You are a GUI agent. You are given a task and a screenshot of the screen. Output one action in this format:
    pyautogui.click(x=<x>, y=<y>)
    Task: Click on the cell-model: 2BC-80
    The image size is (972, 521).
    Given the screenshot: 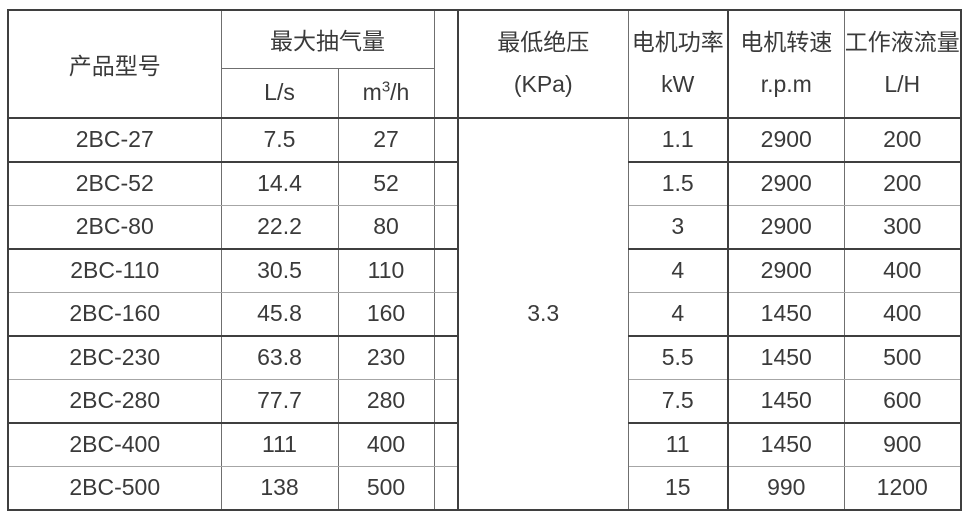 What is the action you would take?
    pyautogui.click(x=114, y=227)
    